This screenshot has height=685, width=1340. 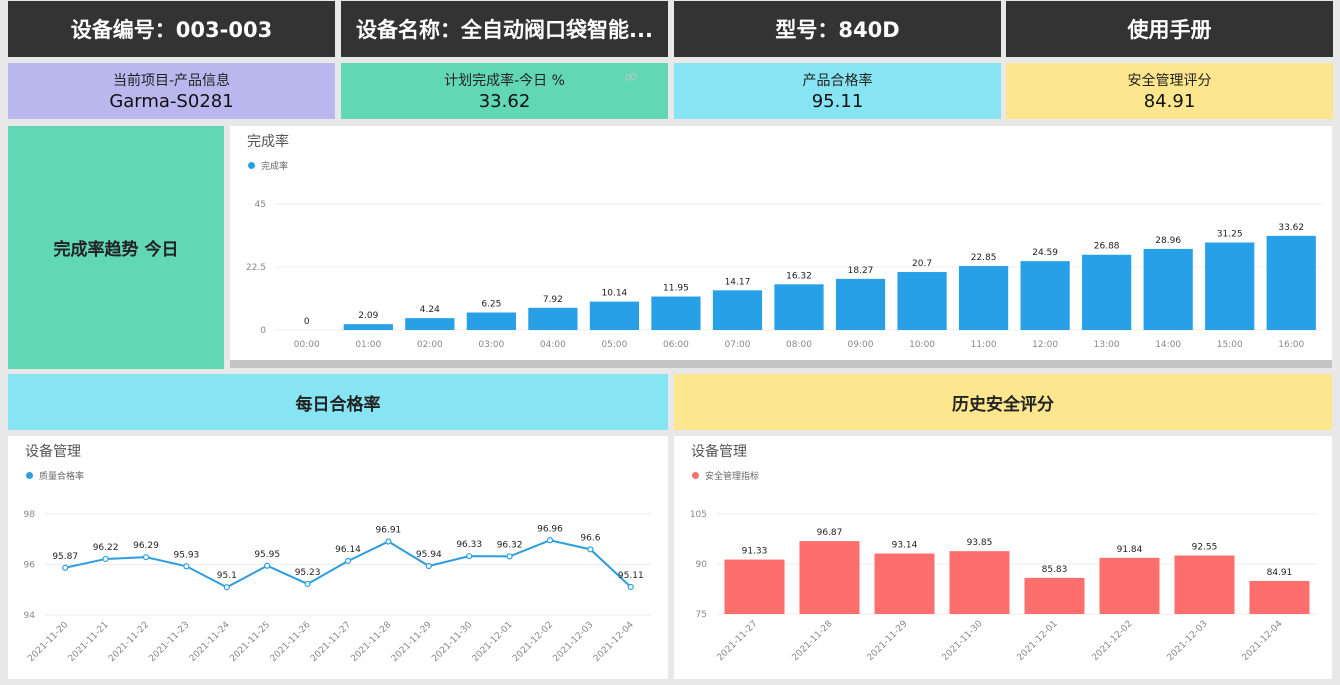 What do you see at coordinates (430, 310) in the screenshot?
I see `data-label: 4.24` at bounding box center [430, 310].